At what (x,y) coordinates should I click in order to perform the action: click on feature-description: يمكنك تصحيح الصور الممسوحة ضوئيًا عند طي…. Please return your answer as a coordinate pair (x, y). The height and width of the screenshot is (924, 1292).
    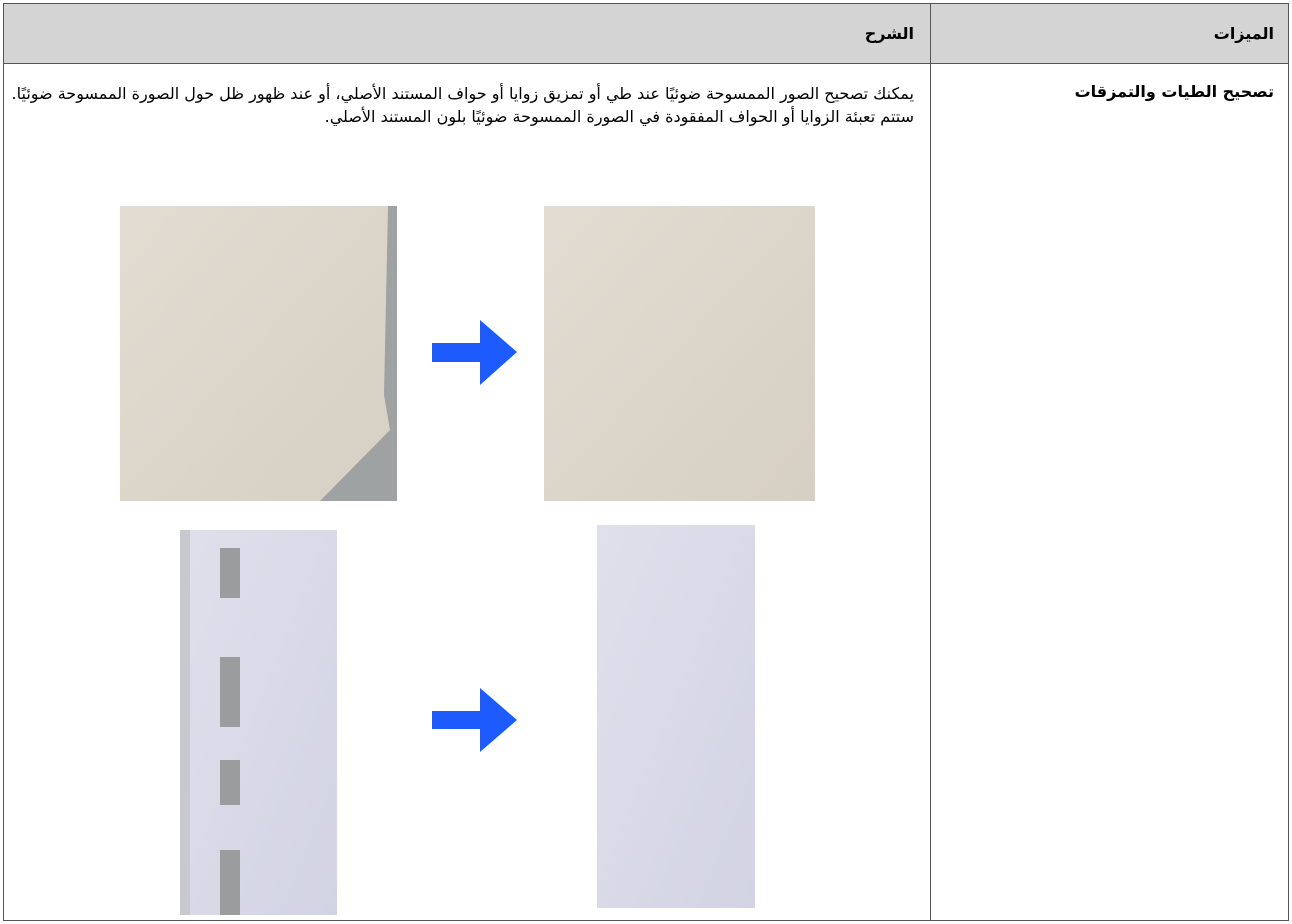
    Looking at the image, I should click on (462, 105).